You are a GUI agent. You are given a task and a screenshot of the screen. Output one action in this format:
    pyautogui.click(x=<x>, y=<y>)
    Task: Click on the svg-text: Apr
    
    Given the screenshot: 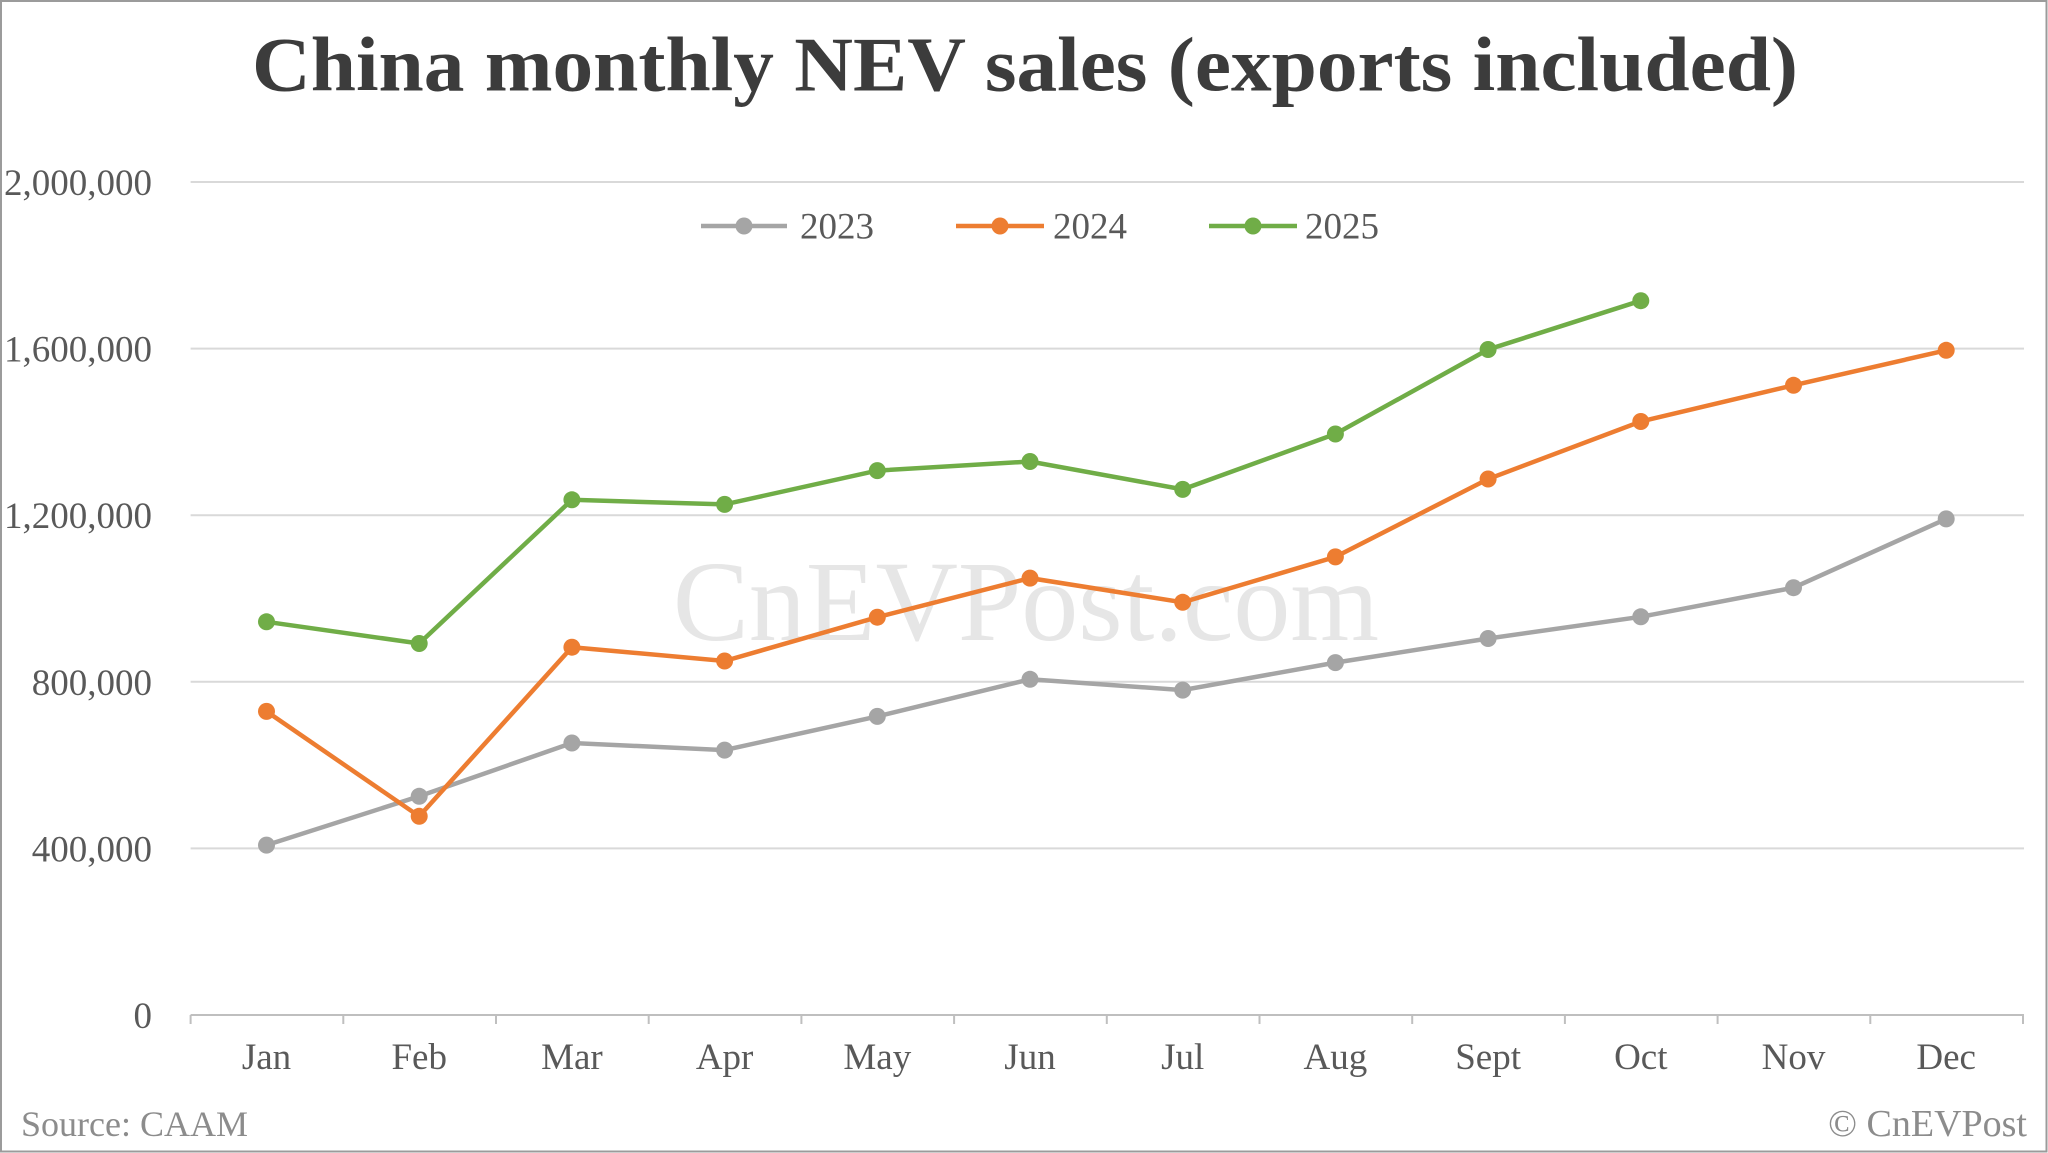 What is the action you would take?
    pyautogui.click(x=725, y=1057)
    